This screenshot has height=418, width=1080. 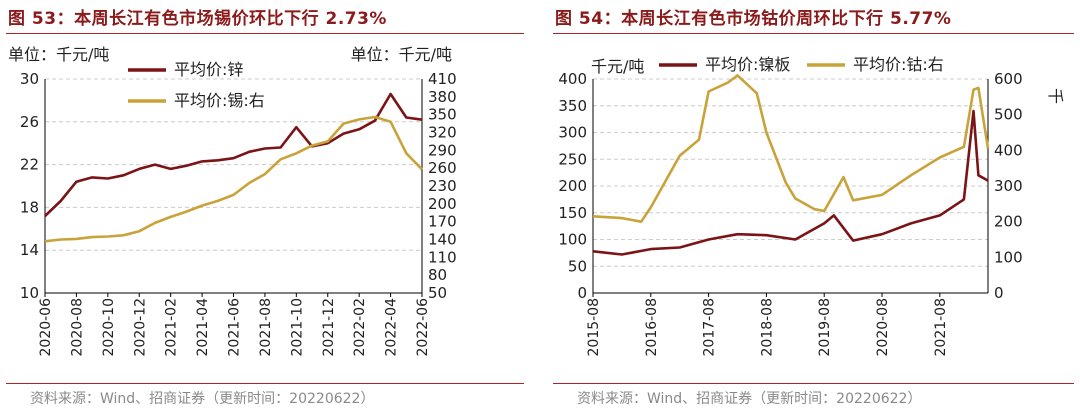 What do you see at coordinates (235, 327) in the screenshot?
I see `x-tick-label: 2021-06` at bounding box center [235, 327].